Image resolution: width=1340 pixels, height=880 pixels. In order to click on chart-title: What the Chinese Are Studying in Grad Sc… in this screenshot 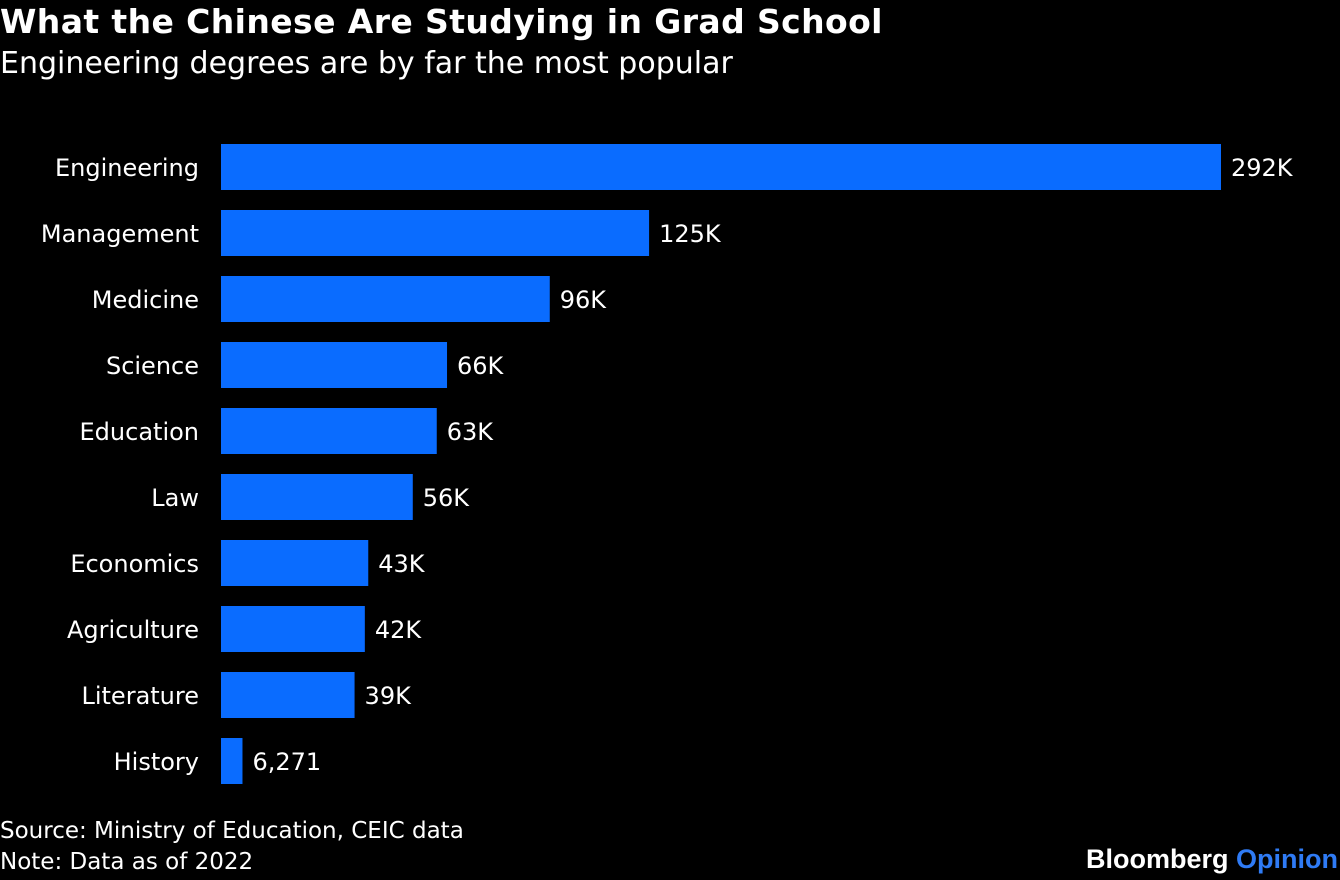, I will do `click(441, 21)`.